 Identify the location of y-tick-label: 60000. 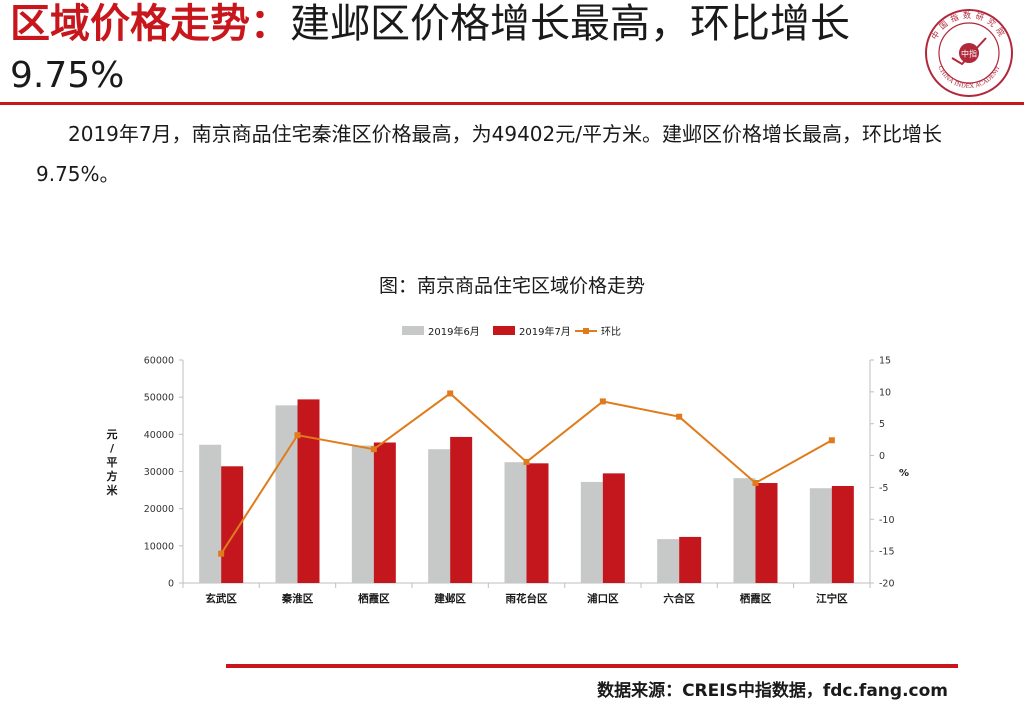
(159, 361).